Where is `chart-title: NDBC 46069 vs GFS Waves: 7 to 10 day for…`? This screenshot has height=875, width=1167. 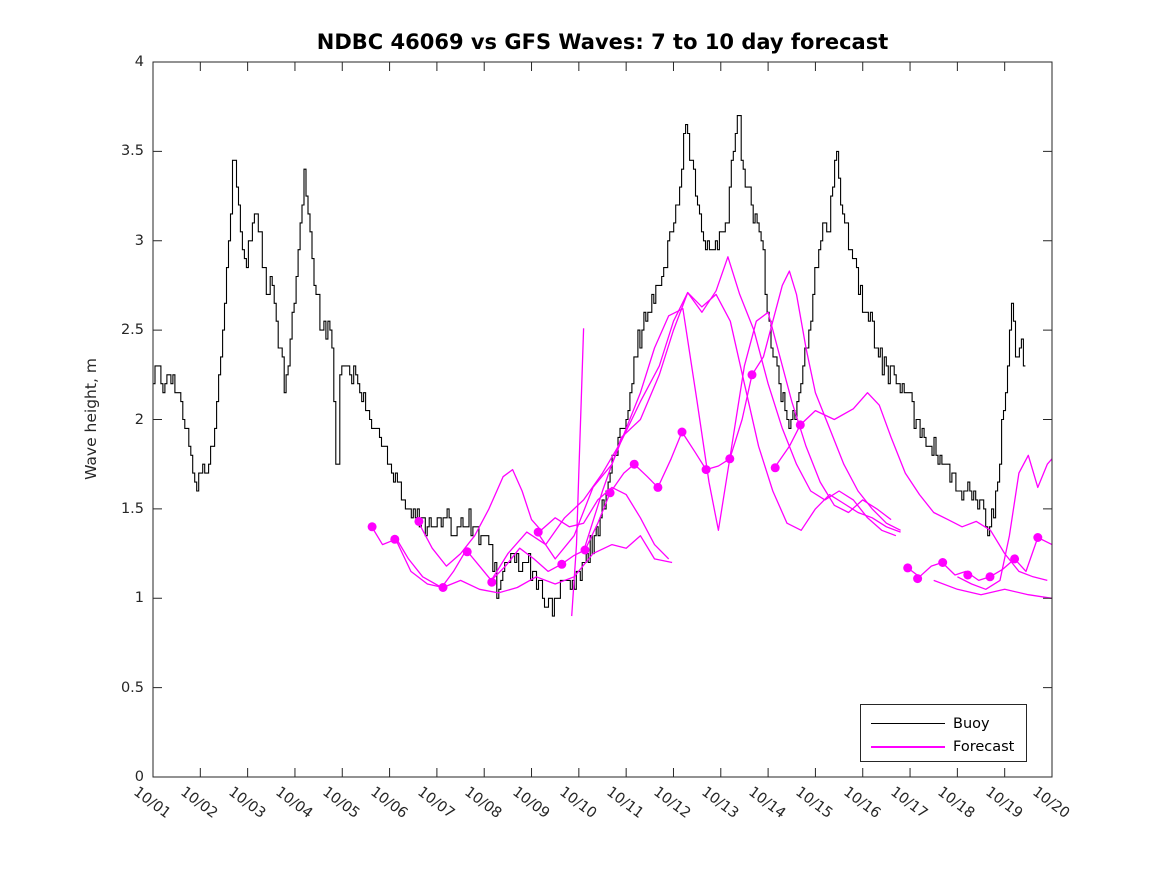 chart-title: NDBC 46069 vs GFS Waves: 7 to 10 day for… is located at coordinates (602, 42).